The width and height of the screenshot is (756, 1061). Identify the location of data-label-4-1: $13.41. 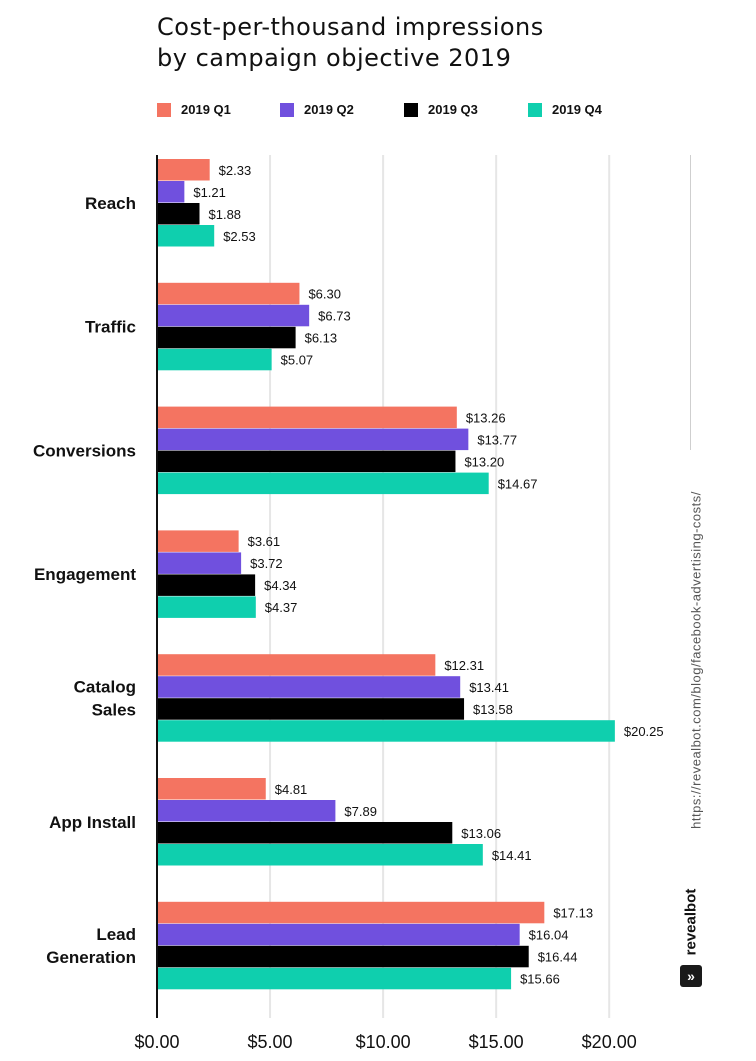
(489, 687).